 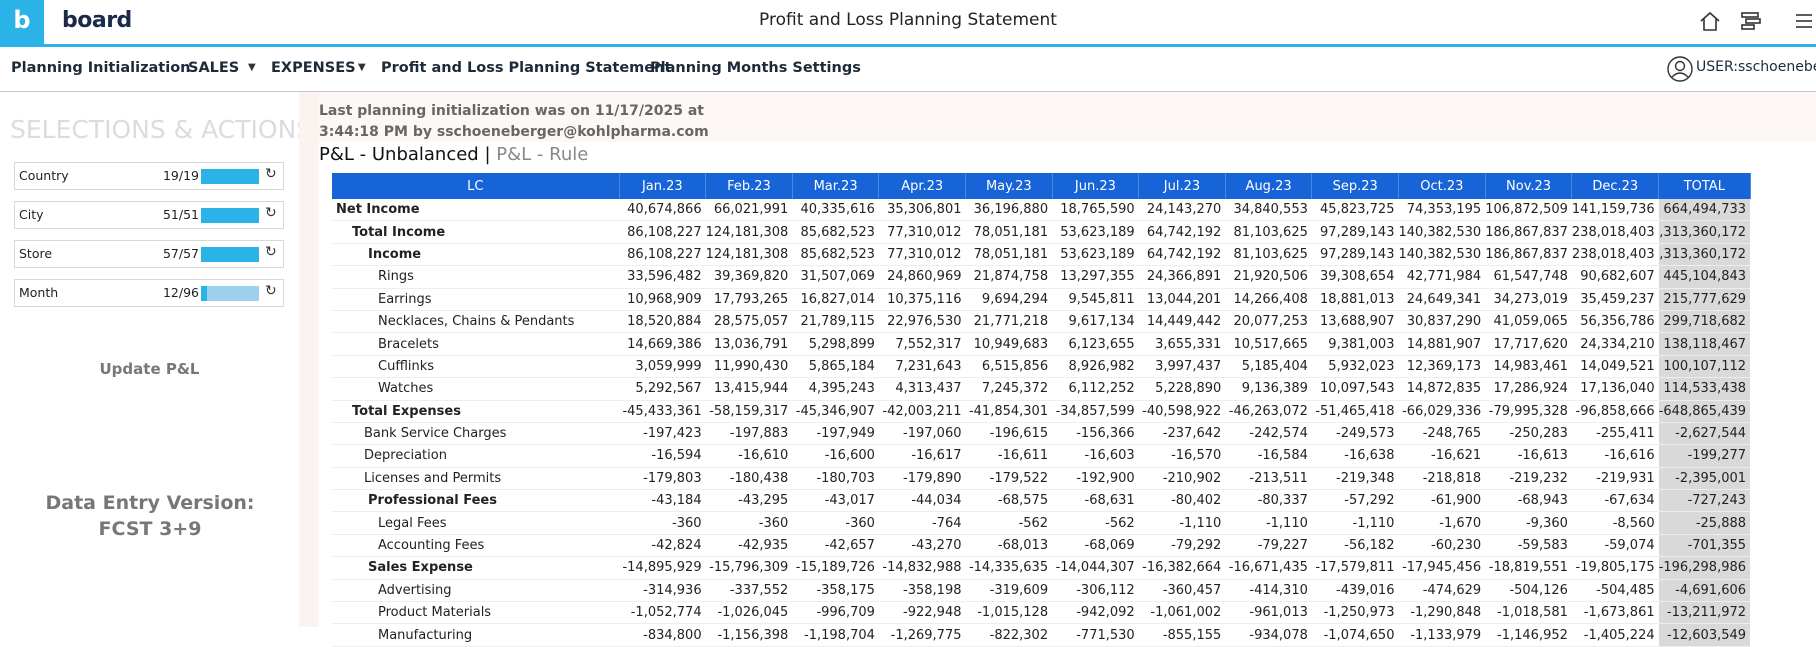 What do you see at coordinates (149, 215) in the screenshot?
I see `selector: City 51/51 ↻` at bounding box center [149, 215].